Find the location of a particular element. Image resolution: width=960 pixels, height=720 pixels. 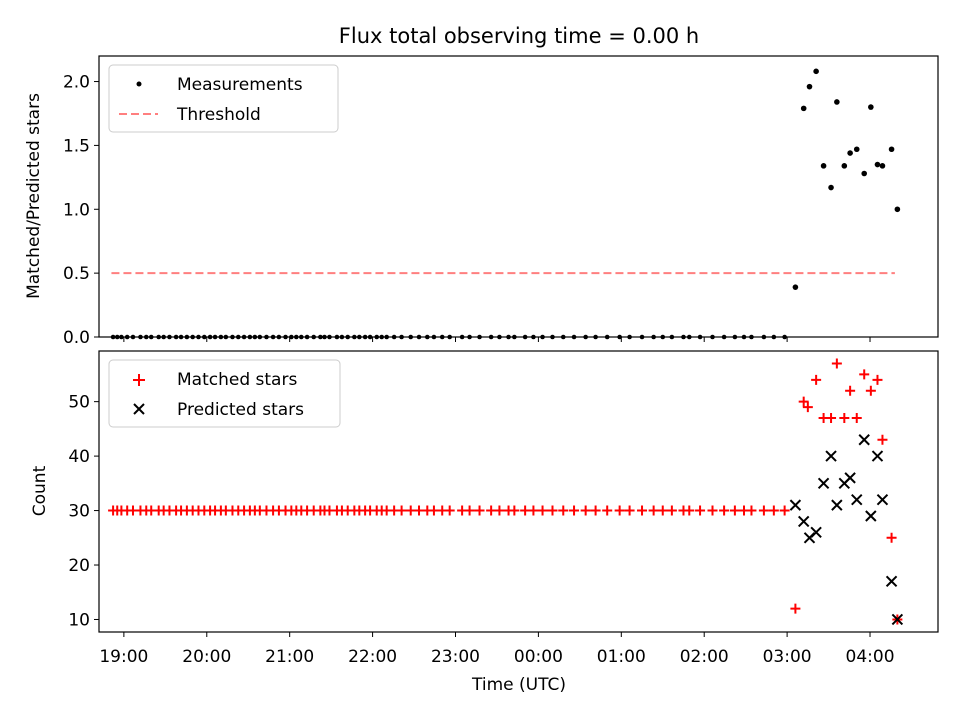

x-tick-label: 03:00 is located at coordinates (787, 657).